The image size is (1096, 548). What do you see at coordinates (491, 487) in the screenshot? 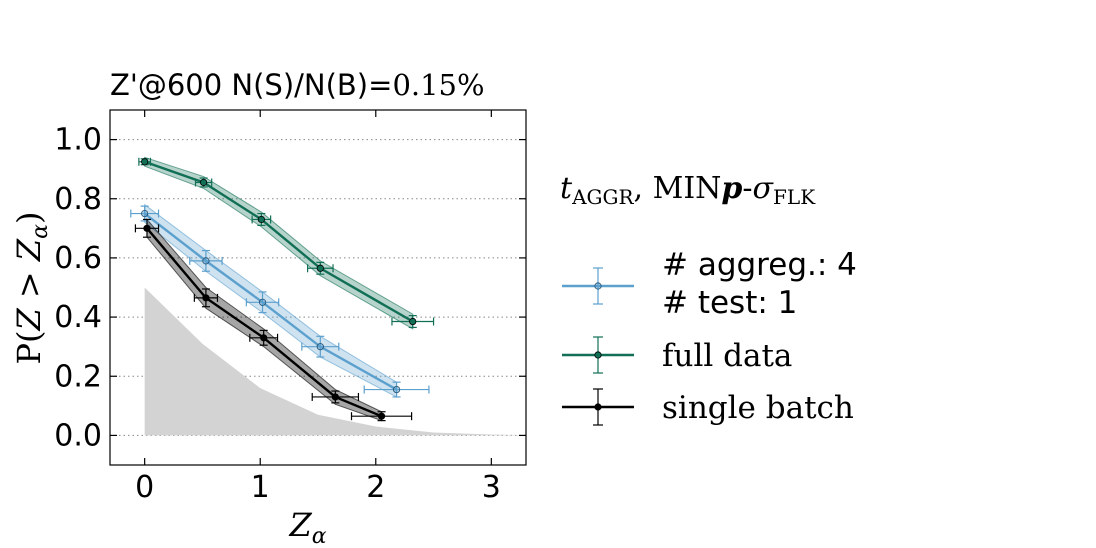
I see `x-tick-label-3: 3` at bounding box center [491, 487].